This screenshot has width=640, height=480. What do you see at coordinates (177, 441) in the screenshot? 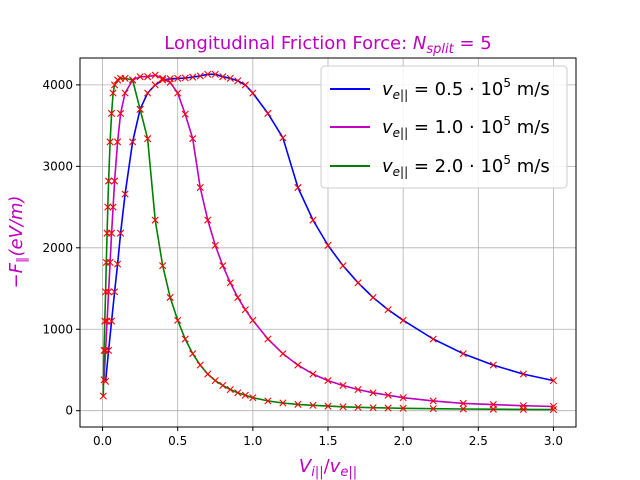
I see `x-tick-label: 0.5` at bounding box center [177, 441].